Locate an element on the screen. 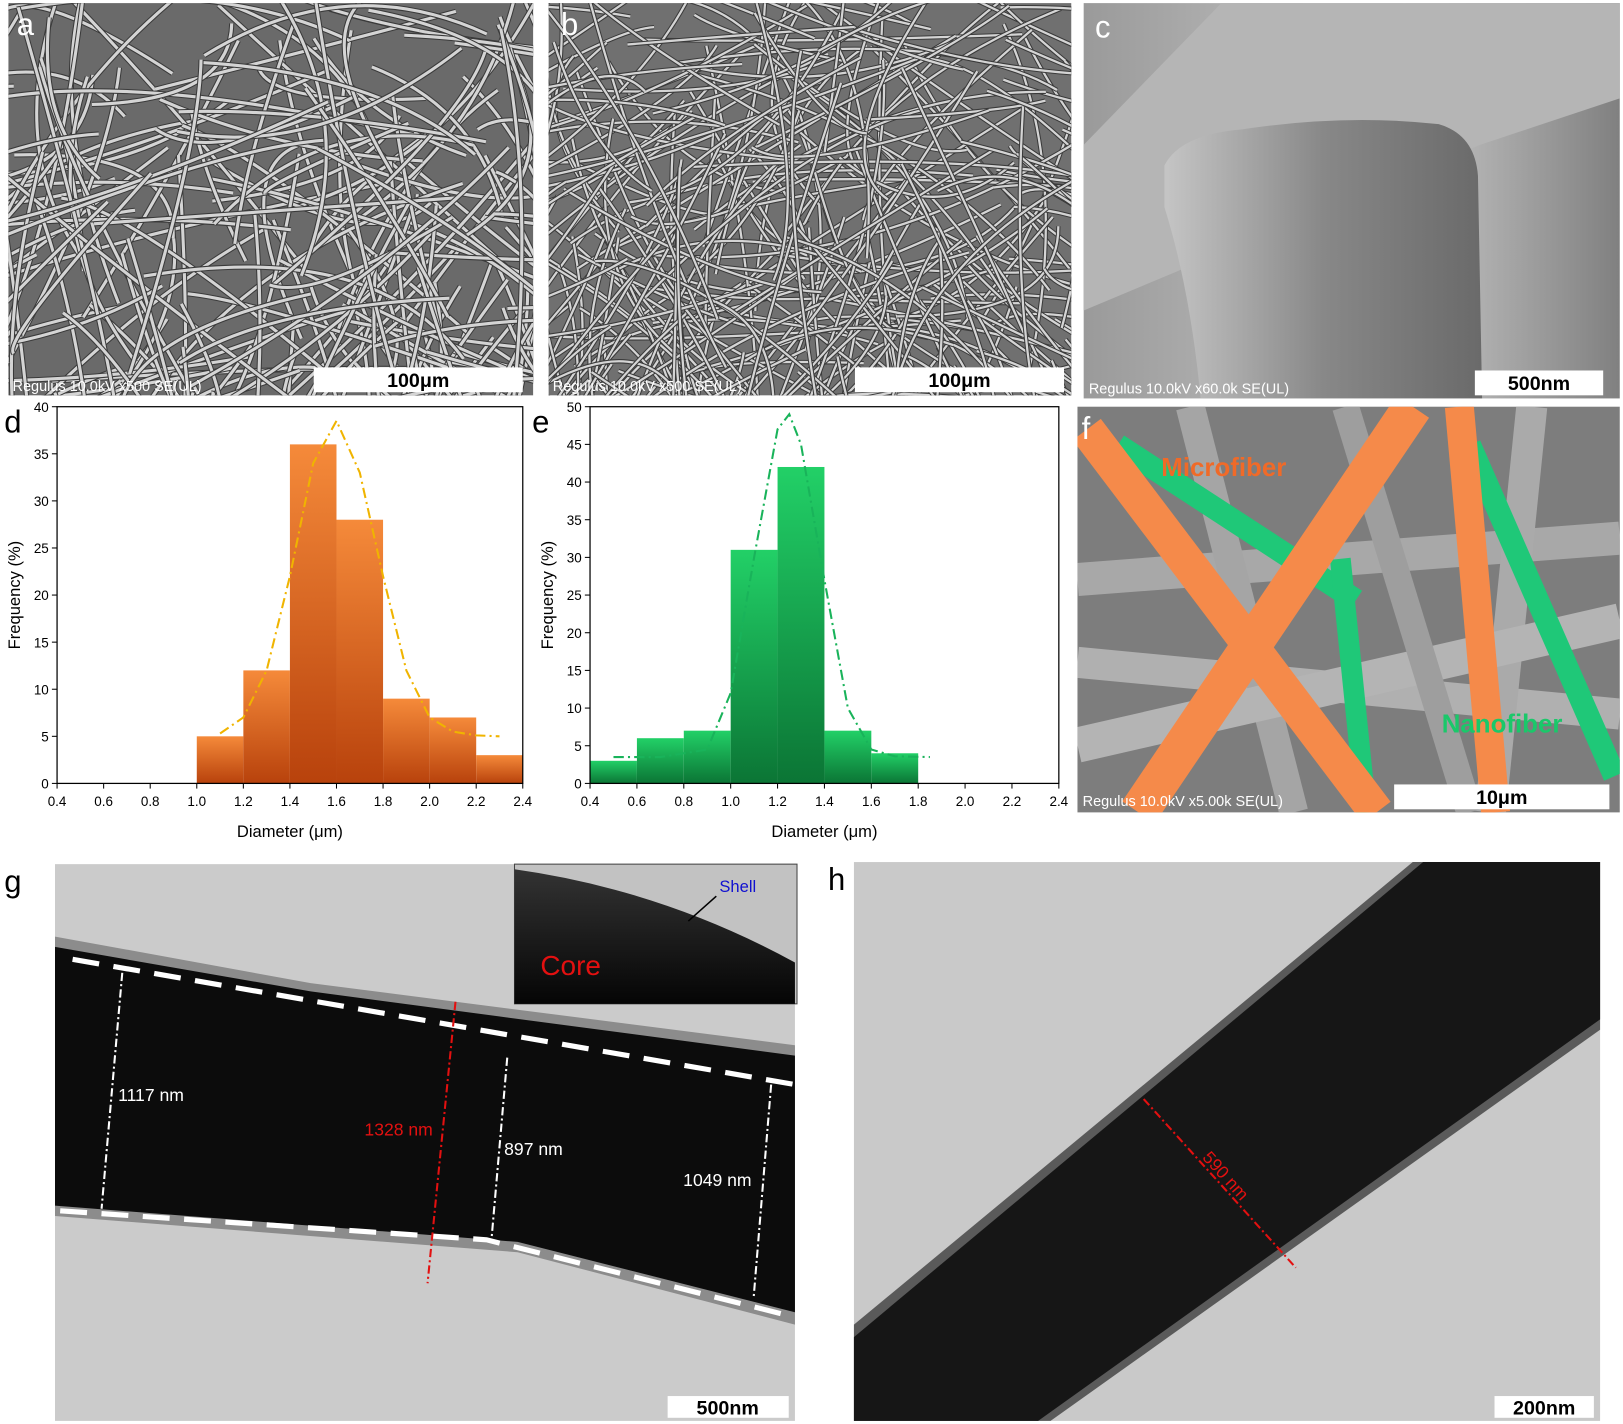 The height and width of the screenshot is (1424, 1623). fiber-edge is located at coordinates (1237, 0).